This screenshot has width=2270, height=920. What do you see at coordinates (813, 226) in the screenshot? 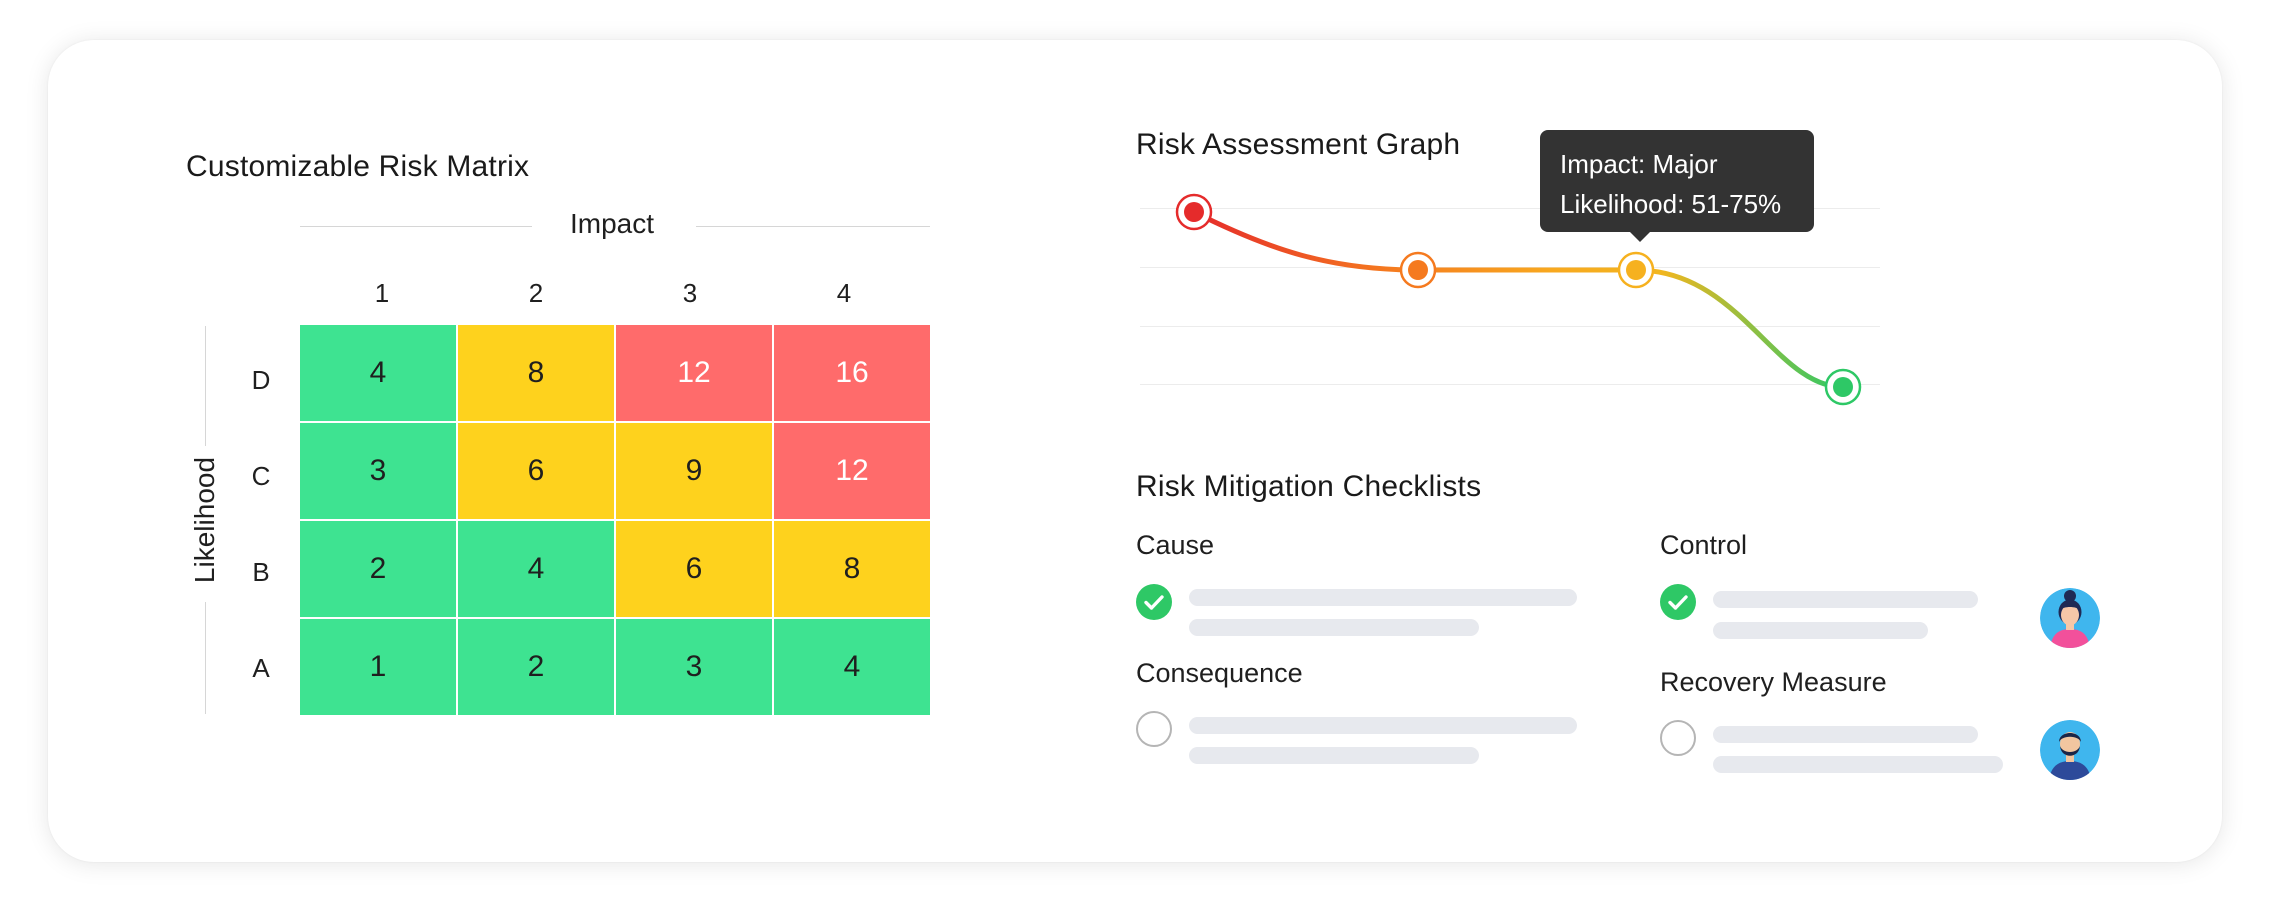
I see `impact-axis-rule-right` at bounding box center [813, 226].